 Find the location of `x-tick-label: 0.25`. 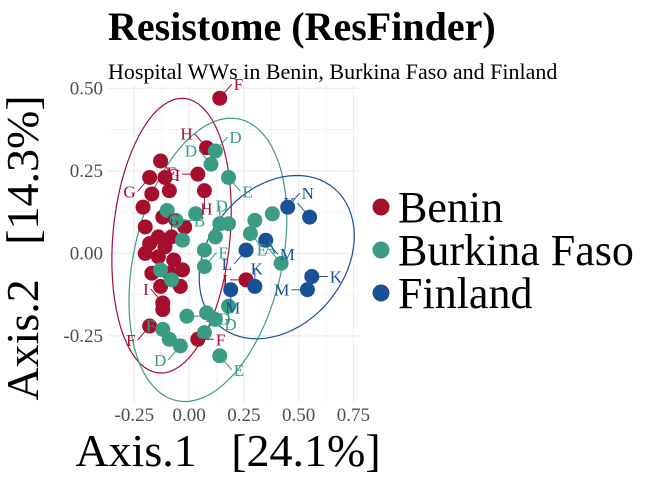

x-tick-label: 0.25 is located at coordinates (243, 415).